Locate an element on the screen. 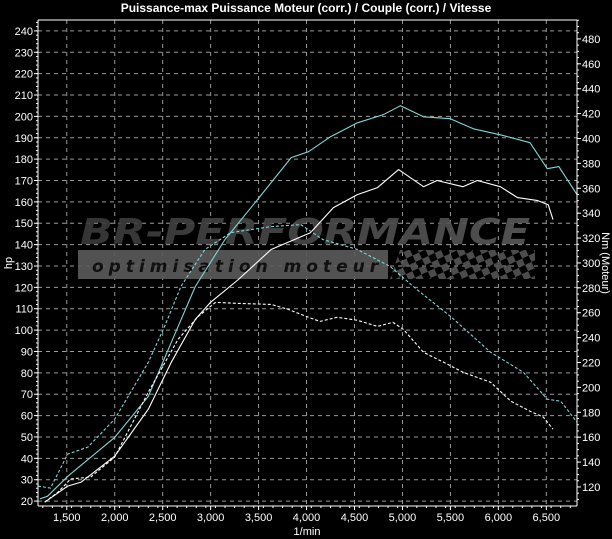 The image size is (612, 539). y2-tick-label: 120 is located at coordinates (591, 488).